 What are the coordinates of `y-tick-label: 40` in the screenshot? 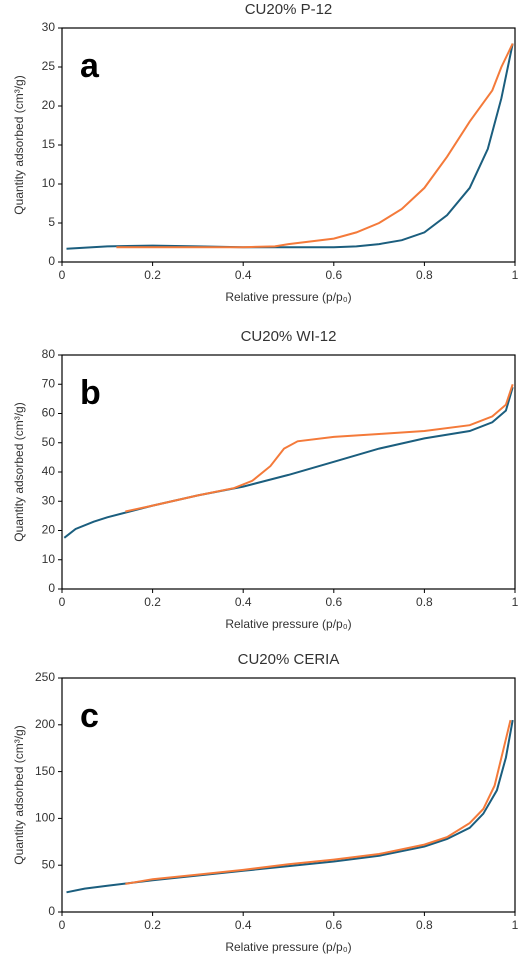 It's located at (49, 471).